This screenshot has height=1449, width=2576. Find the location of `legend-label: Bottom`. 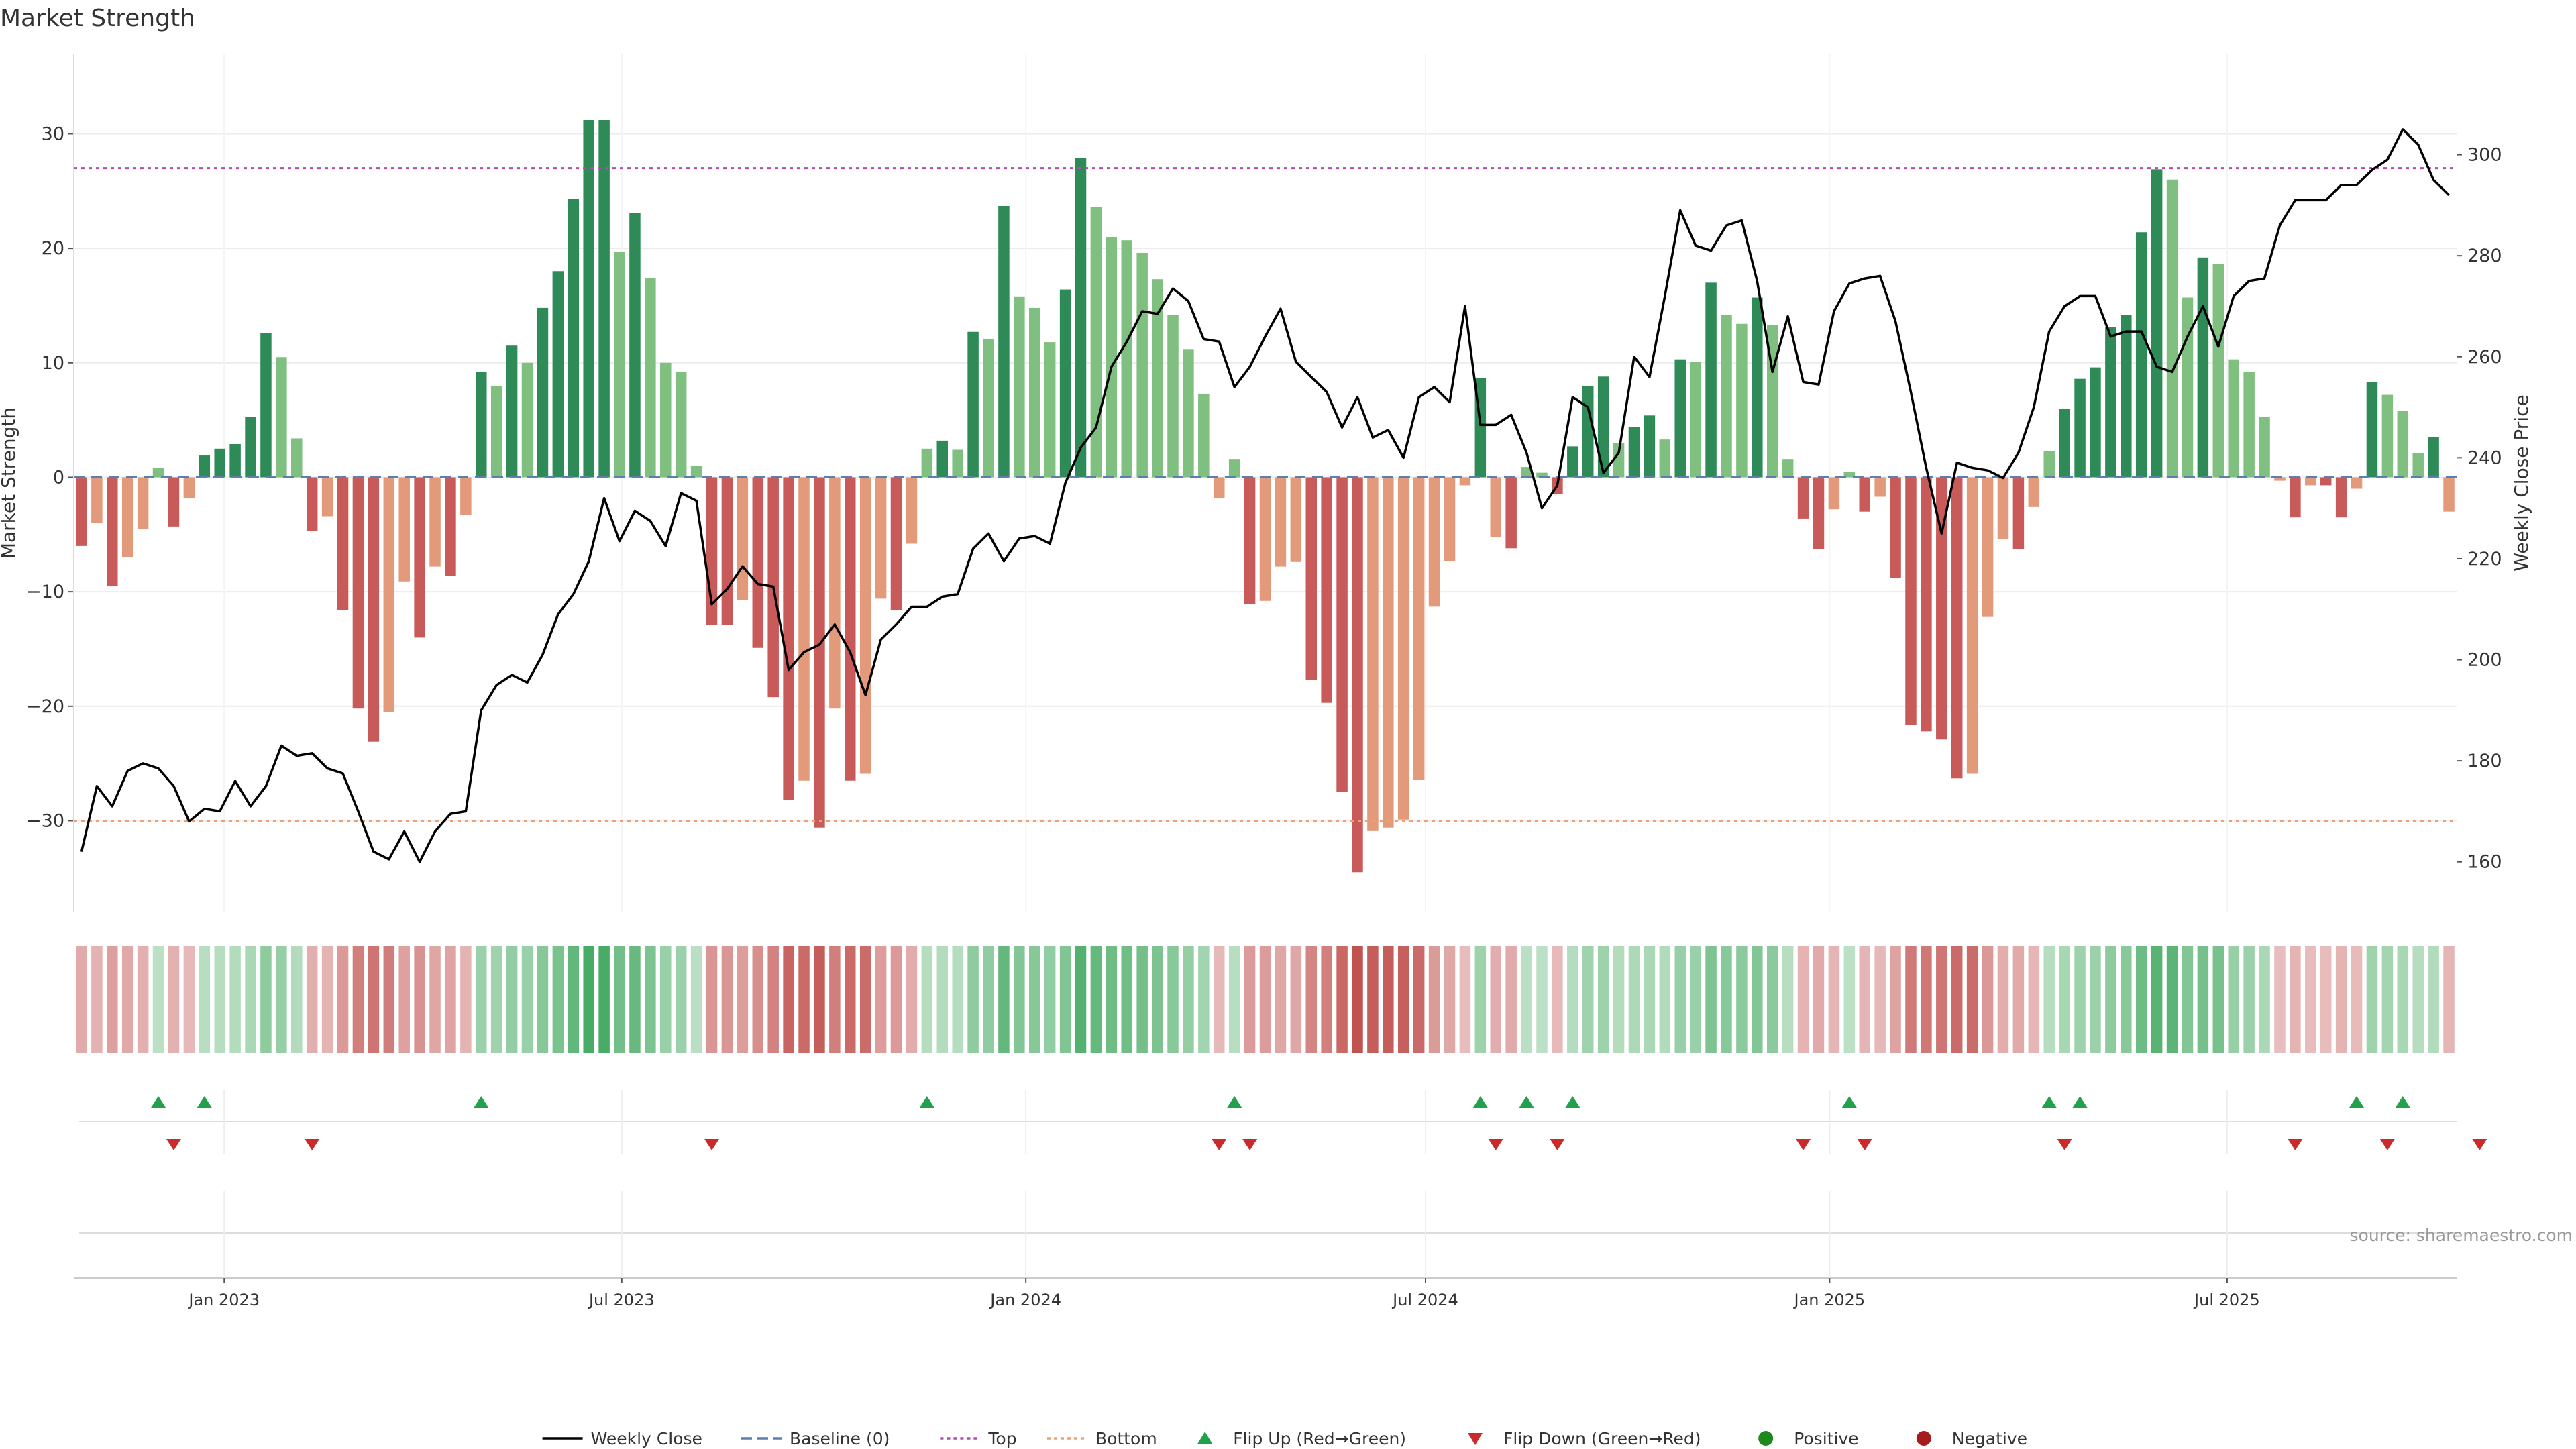

legend-label: Bottom is located at coordinates (1126, 1438).